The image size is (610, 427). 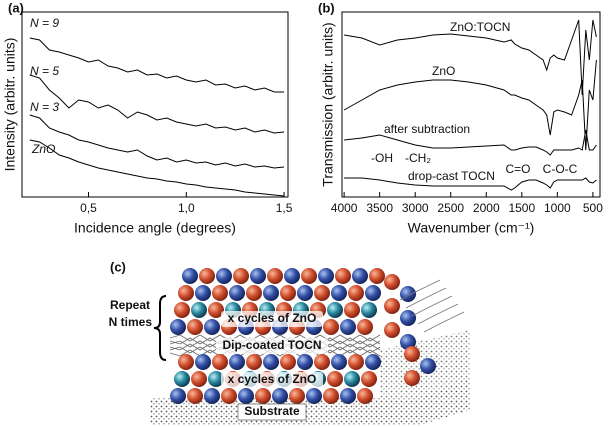 I want to click on series-label: N = 3, so click(x=44, y=107).